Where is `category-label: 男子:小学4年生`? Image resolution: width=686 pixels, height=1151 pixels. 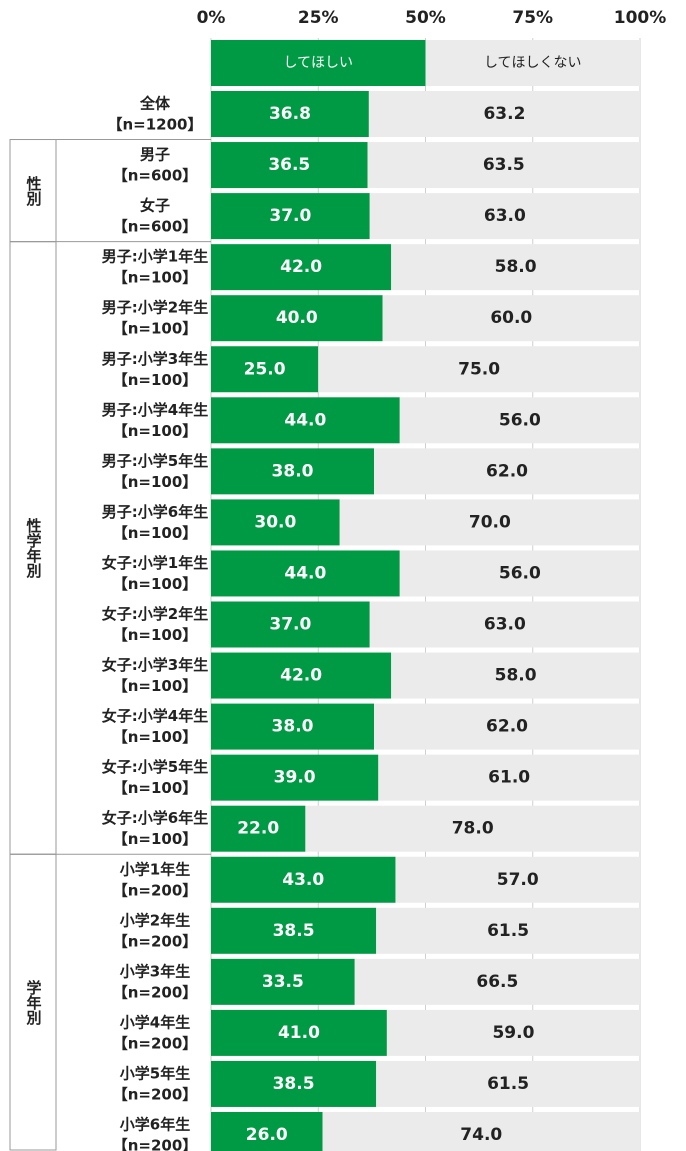
category-label: 男子:小学4年生 is located at coordinates (155, 410).